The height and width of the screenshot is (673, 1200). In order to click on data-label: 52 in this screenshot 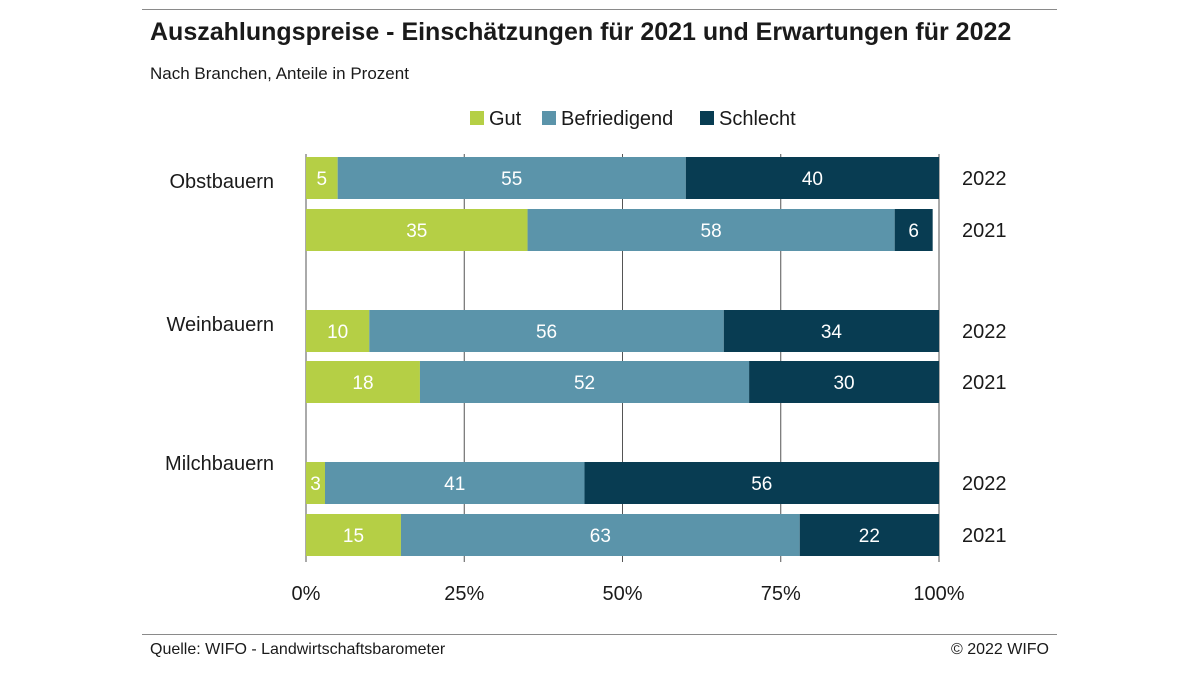, I will do `click(584, 383)`.